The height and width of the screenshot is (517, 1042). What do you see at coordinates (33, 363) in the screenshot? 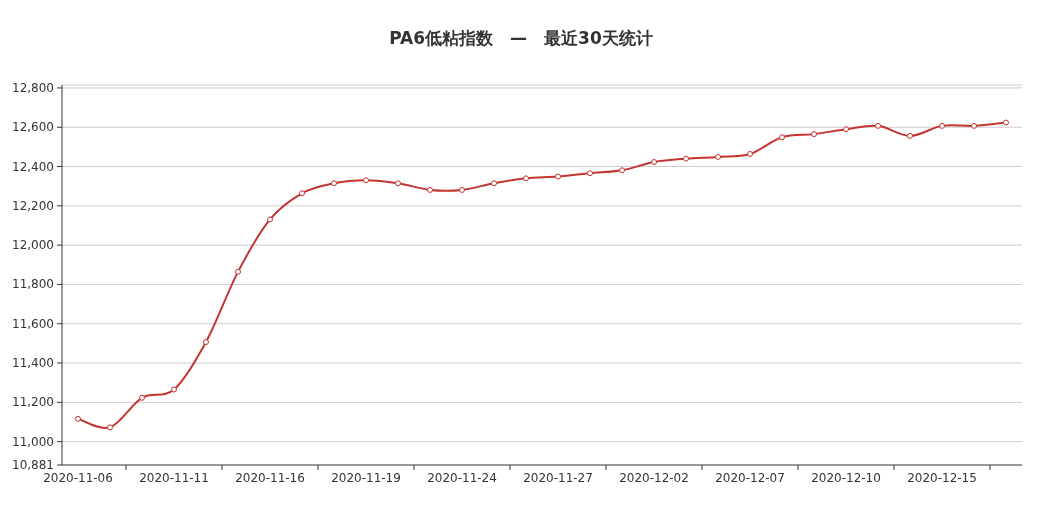
I see `y-tick-label: 11,400` at bounding box center [33, 363].